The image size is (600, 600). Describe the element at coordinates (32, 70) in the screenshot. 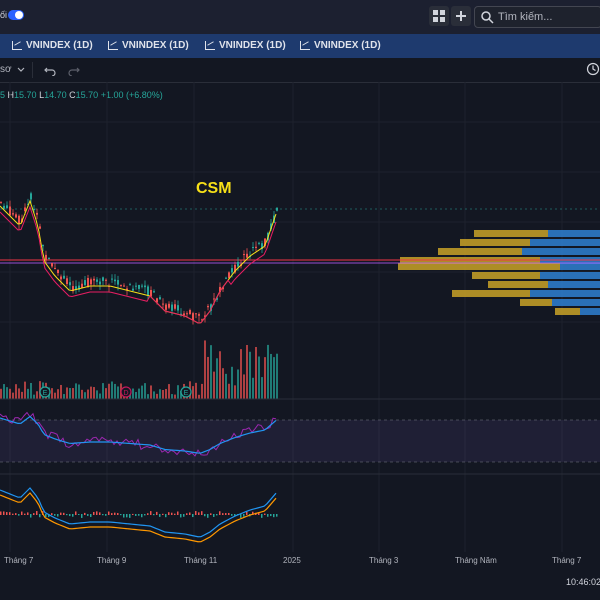

I see `divider` at that location.